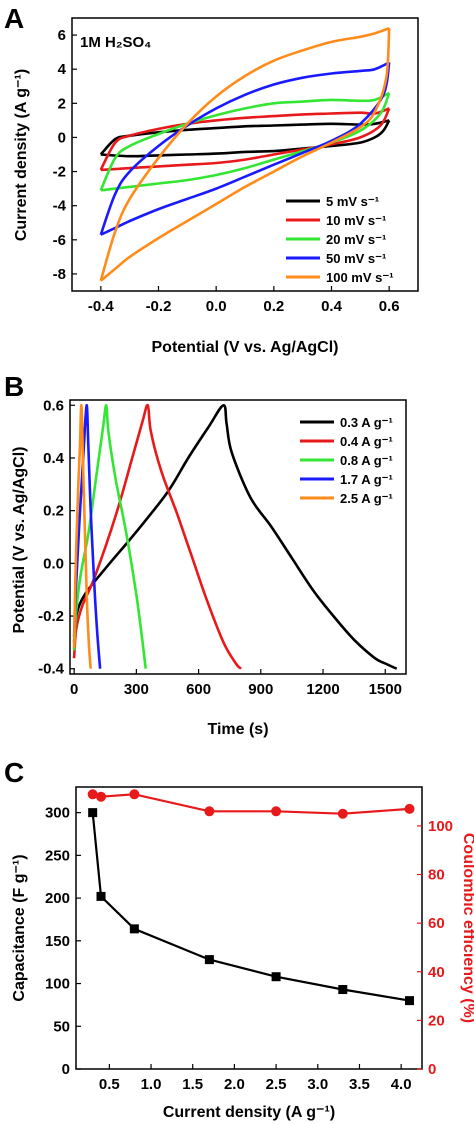  Describe the element at coordinates (14, 386) in the screenshot. I see `panel-b-letter: B` at that location.